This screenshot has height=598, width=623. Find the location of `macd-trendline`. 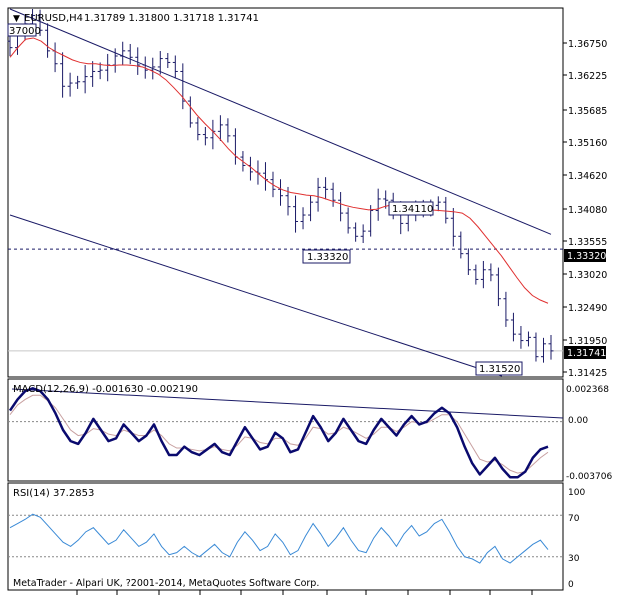

macd-trendline is located at coordinates (287, 403).